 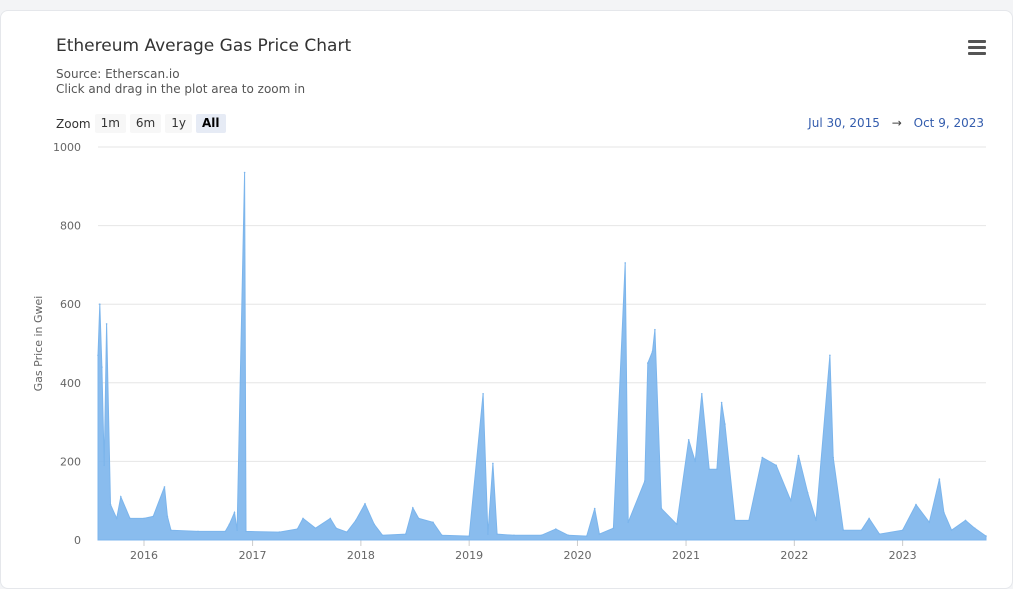 What do you see at coordinates (977, 48) in the screenshot?
I see `hamburger-menu-icon` at bounding box center [977, 48].